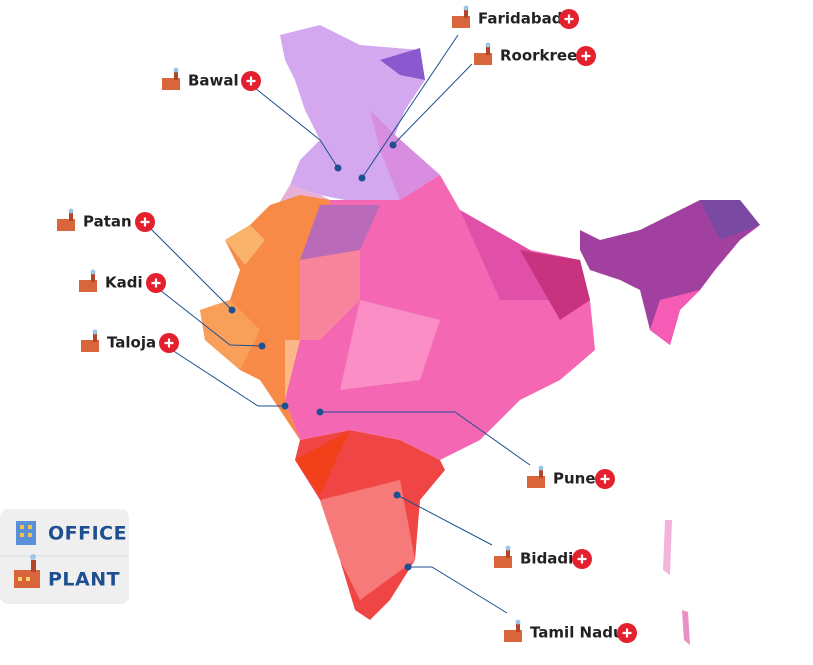  Describe the element at coordinates (546, 559) in the screenshot. I see `location-label: Bidadi` at that location.